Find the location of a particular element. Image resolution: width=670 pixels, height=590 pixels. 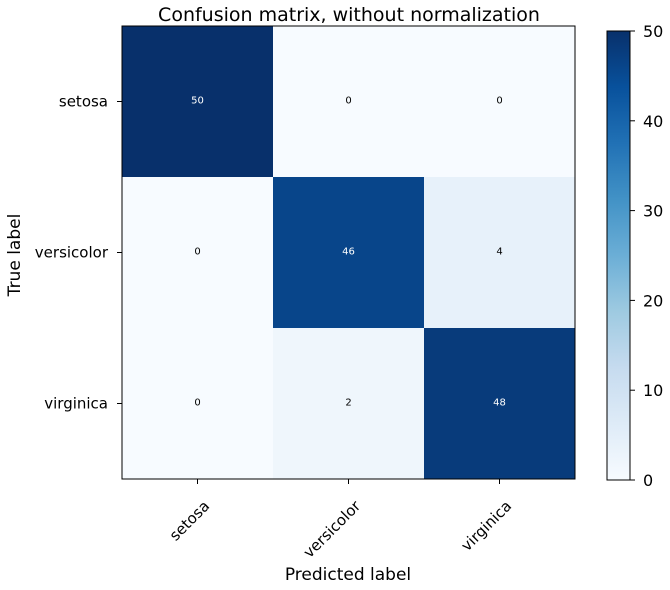

x-tick-label-virginica: virginica is located at coordinates (486, 526).